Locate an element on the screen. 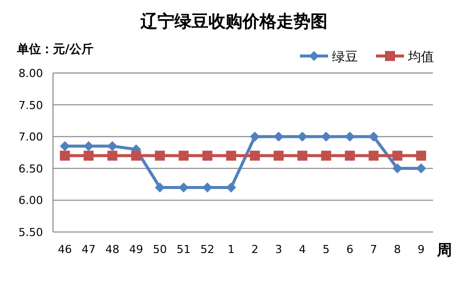  y-tick-label: 6.50 is located at coordinates (30, 169).